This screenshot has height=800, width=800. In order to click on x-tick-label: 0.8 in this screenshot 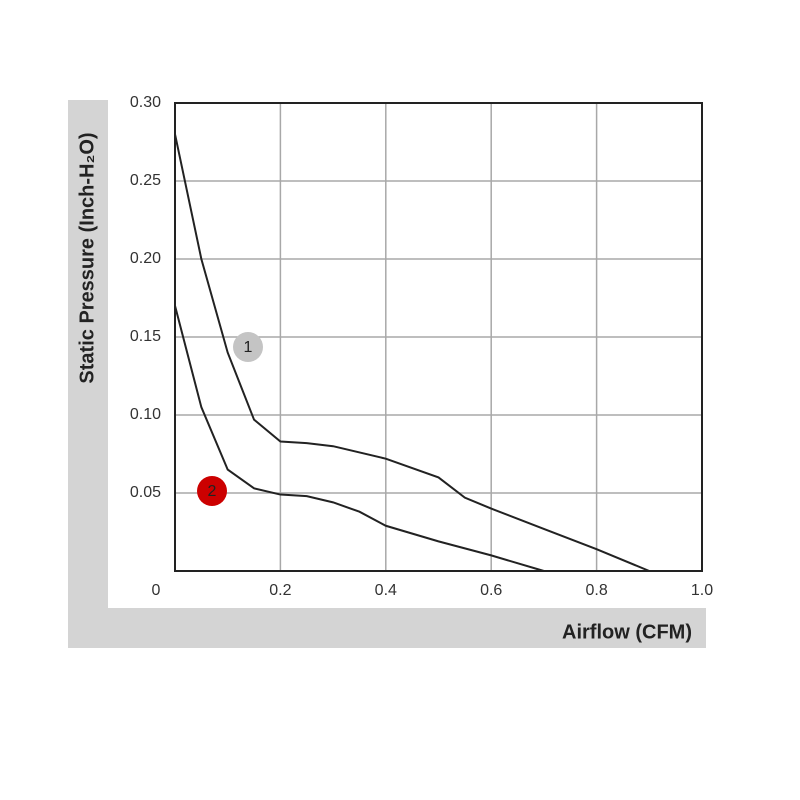, I will do `click(596, 590)`.